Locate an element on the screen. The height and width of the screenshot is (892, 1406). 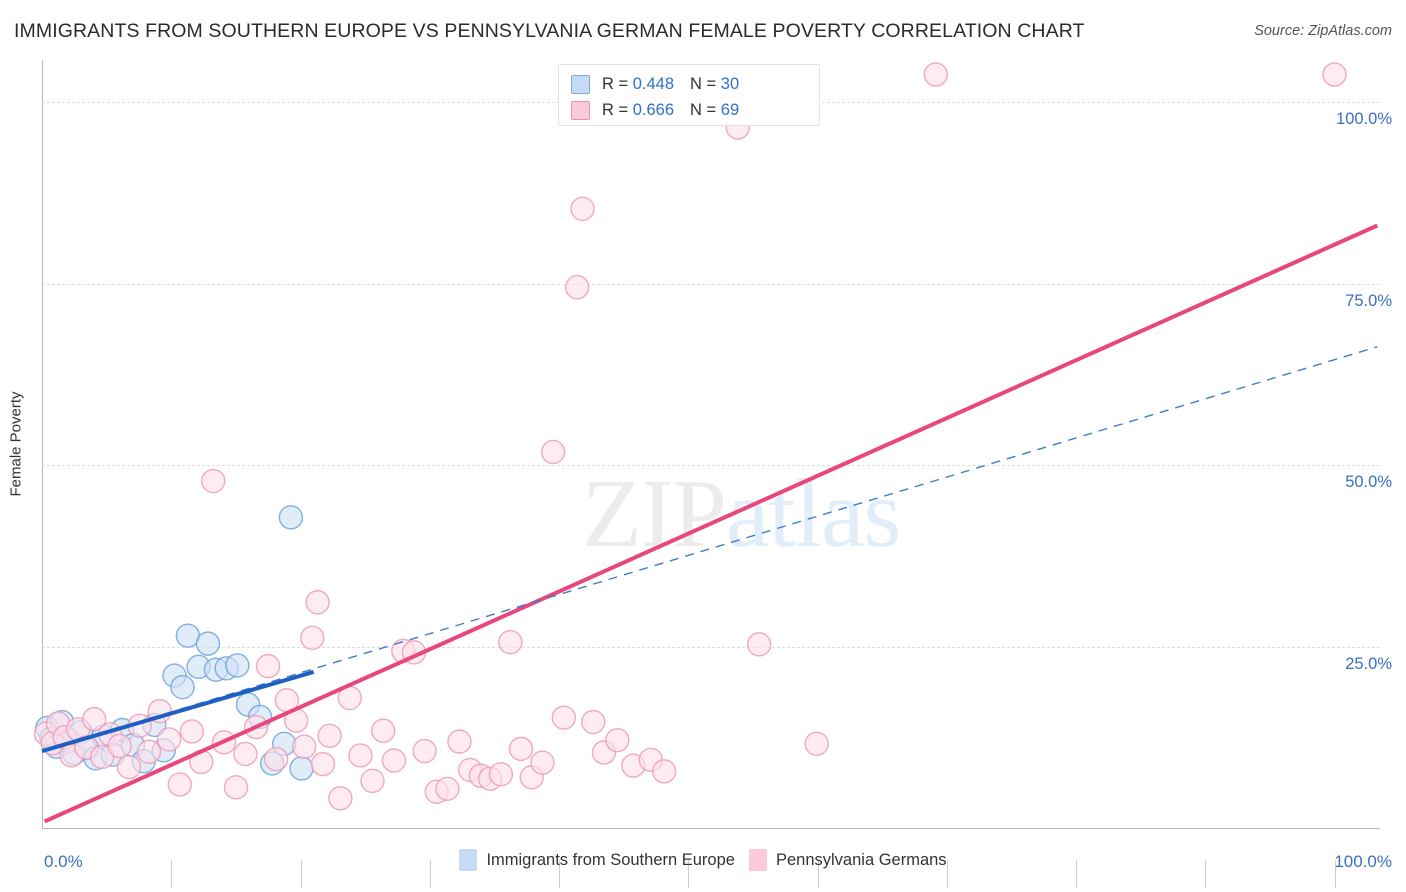
x-axis-min-label: 0.0% is located at coordinates (63, 861).